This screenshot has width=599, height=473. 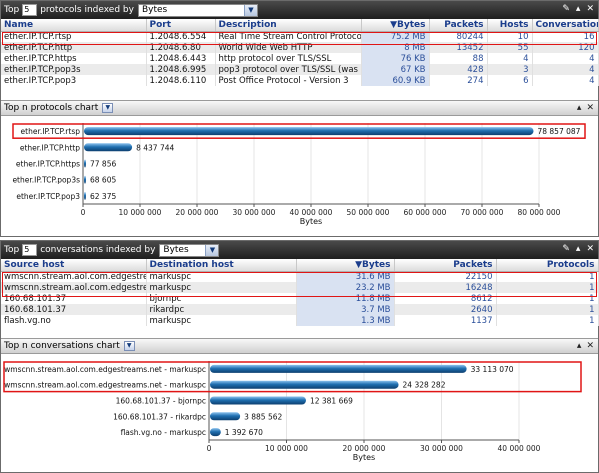 What do you see at coordinates (547, 265) in the screenshot?
I see `col-protocols: Protocols` at bounding box center [547, 265].